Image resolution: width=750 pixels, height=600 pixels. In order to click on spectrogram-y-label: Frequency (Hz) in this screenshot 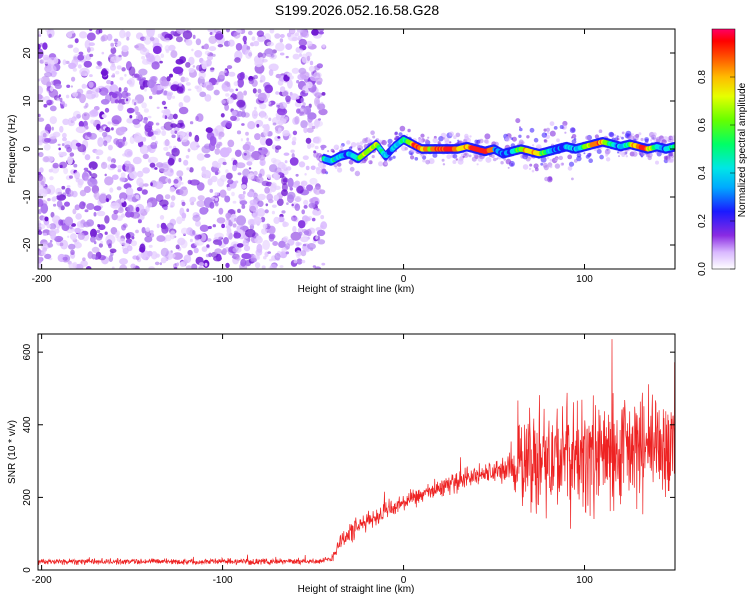, I will do `click(12, 149)`.